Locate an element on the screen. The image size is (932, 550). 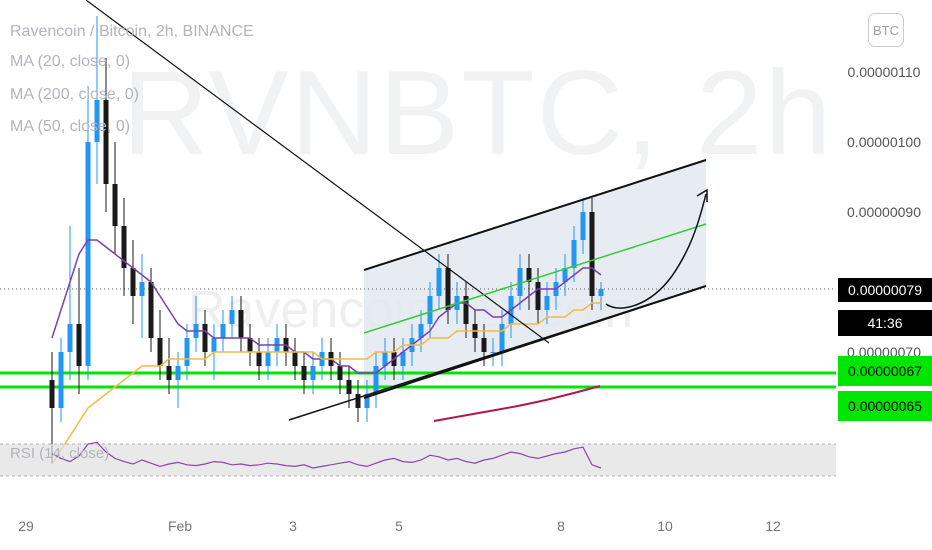
ma200-line is located at coordinates (517, 403).